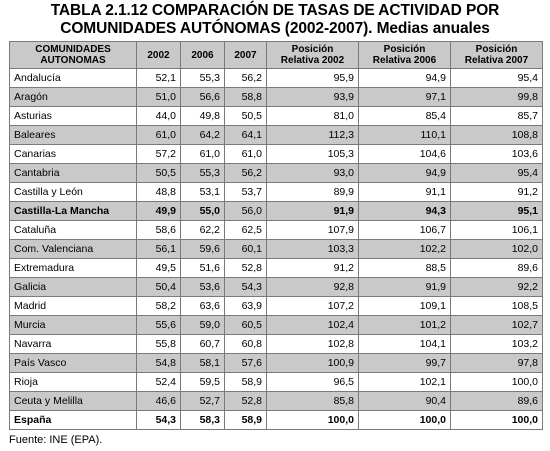  I want to click on value-2002-cell: 52,1, so click(158, 78).